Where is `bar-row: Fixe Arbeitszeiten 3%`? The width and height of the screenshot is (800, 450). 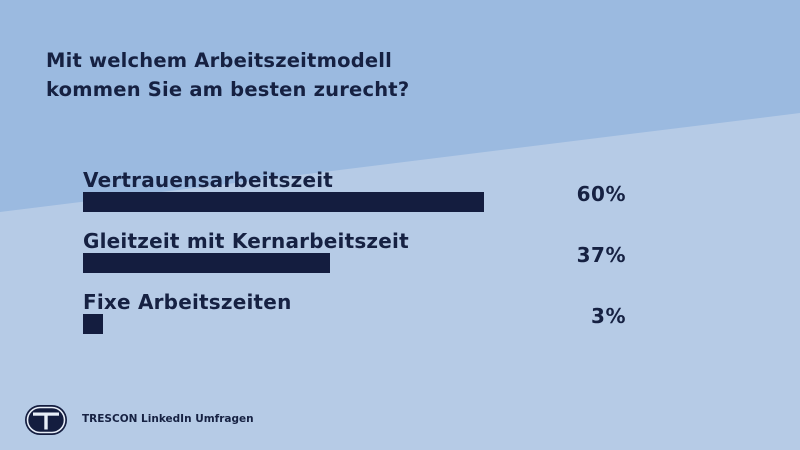
bar-row: Fixe Arbeitszeiten 3% is located at coordinates (363, 320).